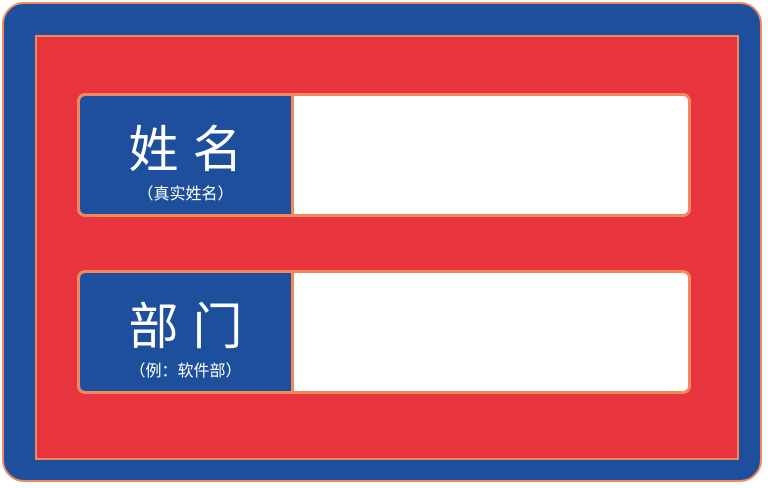 The image size is (768, 488). I want to click on department-label-box: 部门 （例：软件部）, so click(187, 332).